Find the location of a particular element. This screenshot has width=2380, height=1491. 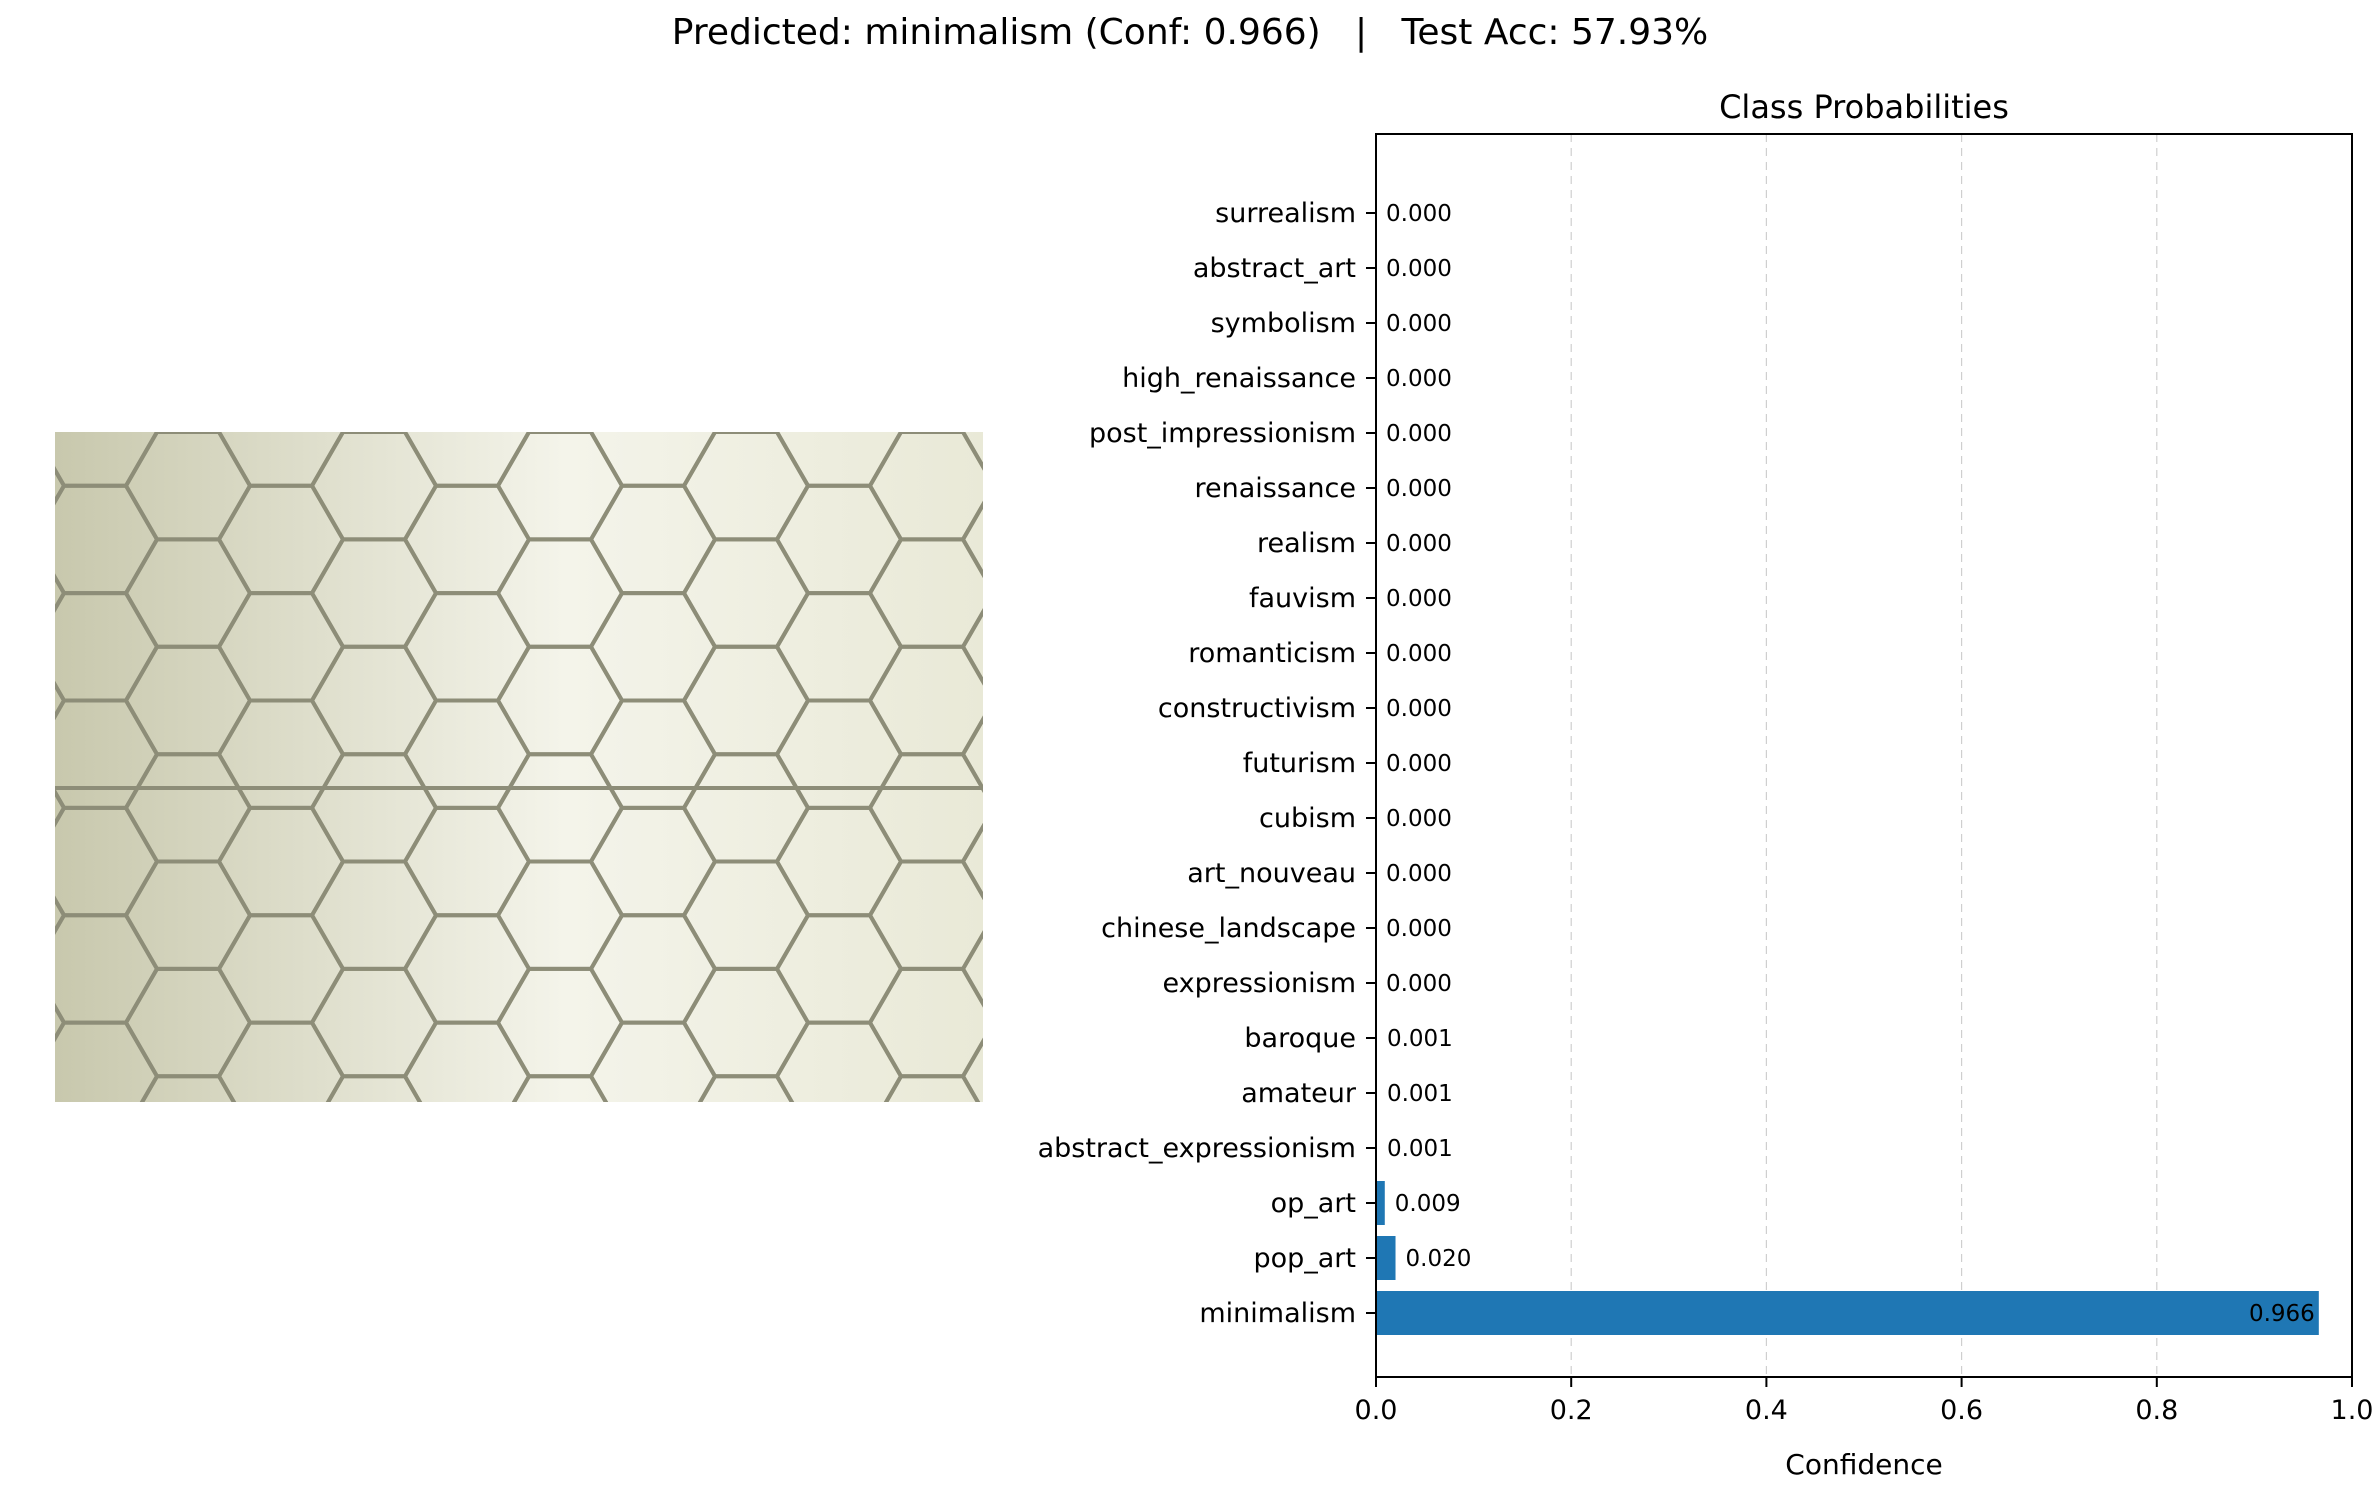

y-tick-label-baroque: baroque is located at coordinates (1300, 1038).